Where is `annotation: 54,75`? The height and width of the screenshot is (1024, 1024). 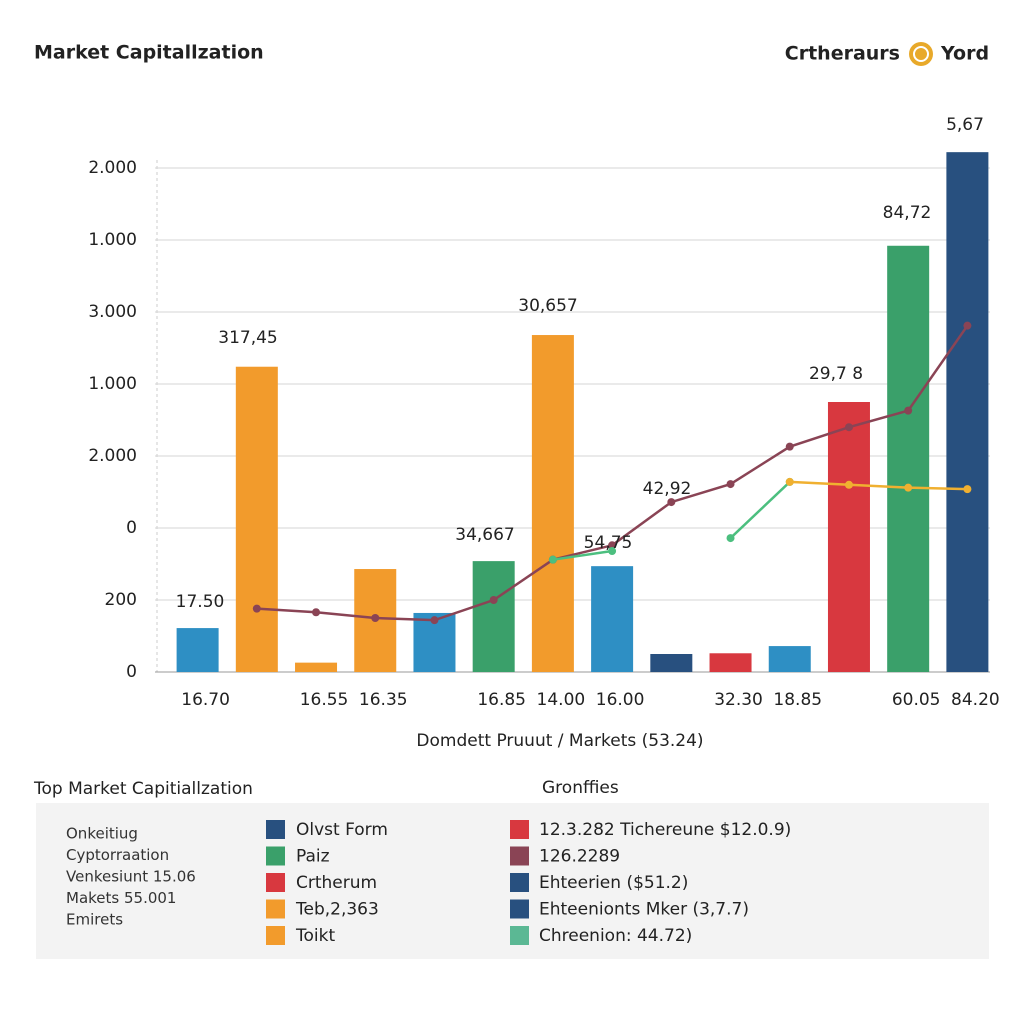
annotation: 54,75 is located at coordinates (608, 543).